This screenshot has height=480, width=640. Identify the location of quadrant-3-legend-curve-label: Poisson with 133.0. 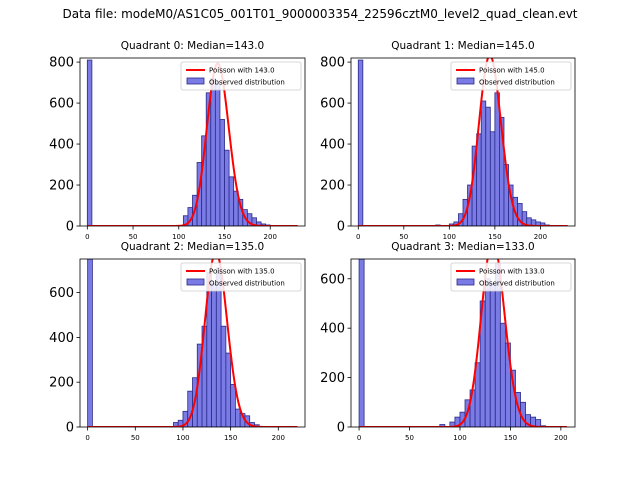
(512, 272).